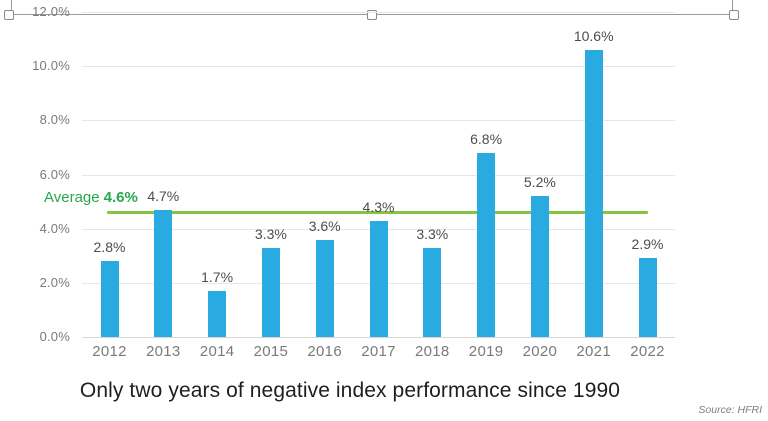 Image resolution: width=768 pixels, height=421 pixels. I want to click on gridline-12.0%, so click(378, 13).